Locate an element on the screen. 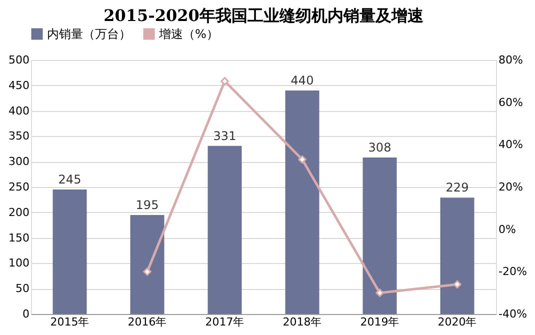  data-label: 331 is located at coordinates (224, 135).